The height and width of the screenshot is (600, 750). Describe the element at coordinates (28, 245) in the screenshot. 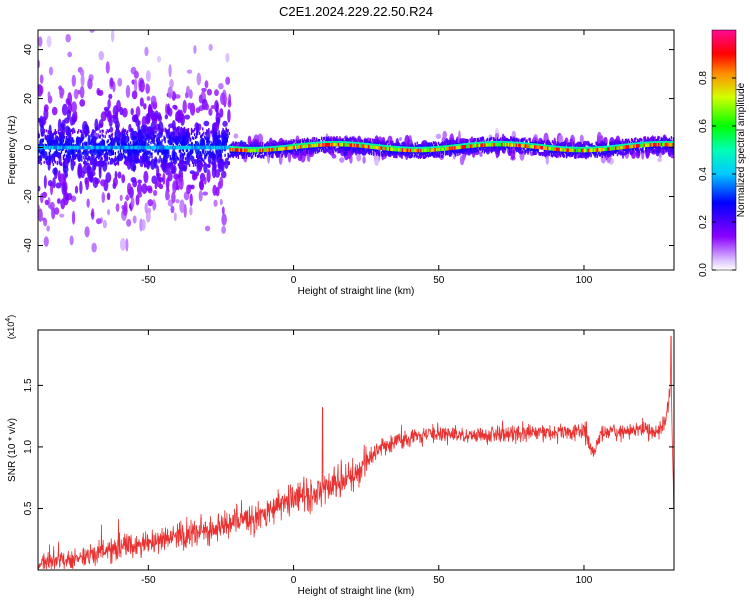

I see `spectrogram-y-tick-label: -40` at that location.